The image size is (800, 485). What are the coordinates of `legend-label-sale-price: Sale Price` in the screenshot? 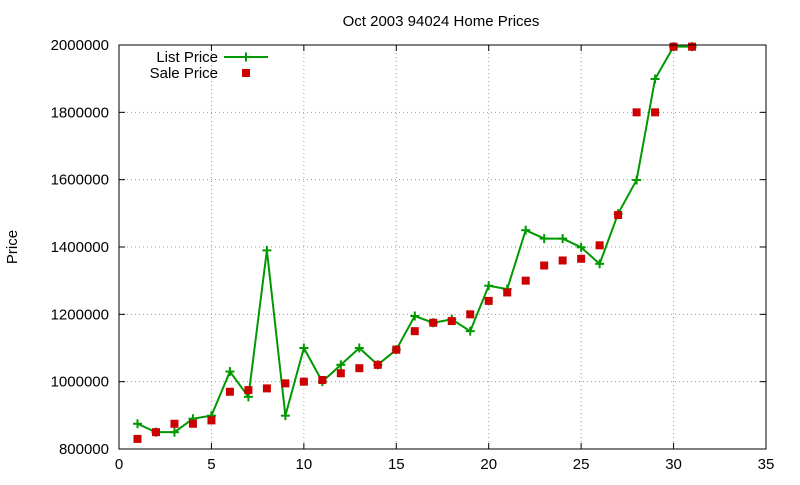 It's located at (184, 73).